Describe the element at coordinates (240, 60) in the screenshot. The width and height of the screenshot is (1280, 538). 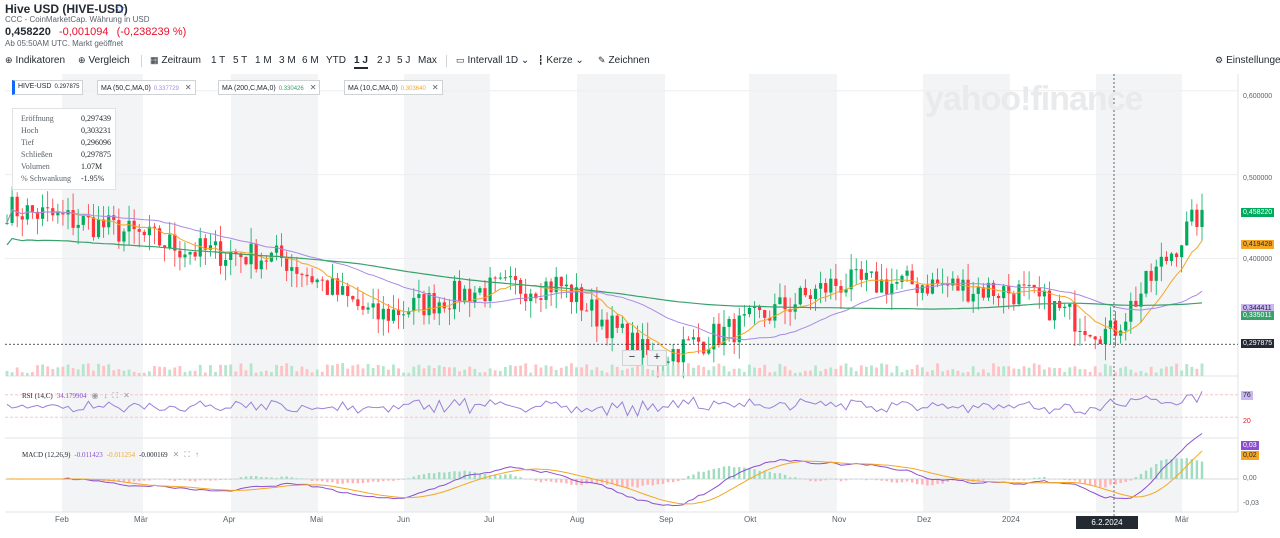
I see `range-5d: 5 T` at that location.